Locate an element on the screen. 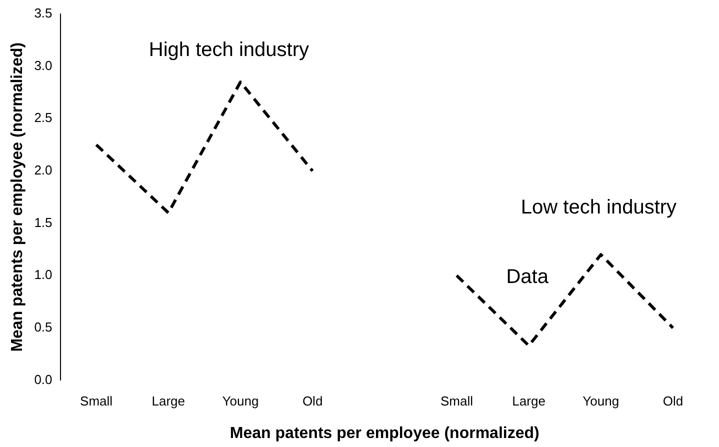 This screenshot has height=447, width=719. y-tick-label: 3.5 is located at coordinates (43, 13).